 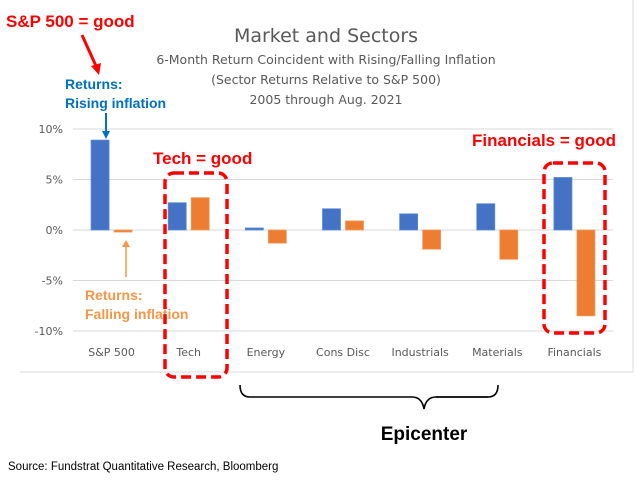 I want to click on financials-good-annotation: Financials = good, so click(x=544, y=140).